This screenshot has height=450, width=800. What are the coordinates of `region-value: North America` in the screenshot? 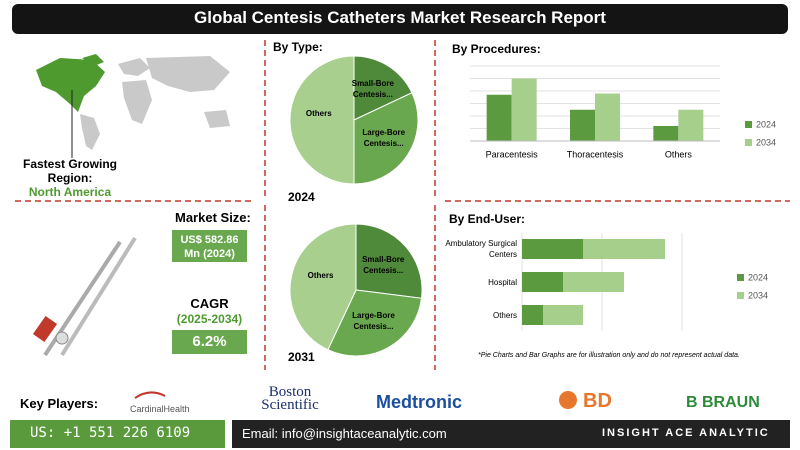 It's located at (70, 192).